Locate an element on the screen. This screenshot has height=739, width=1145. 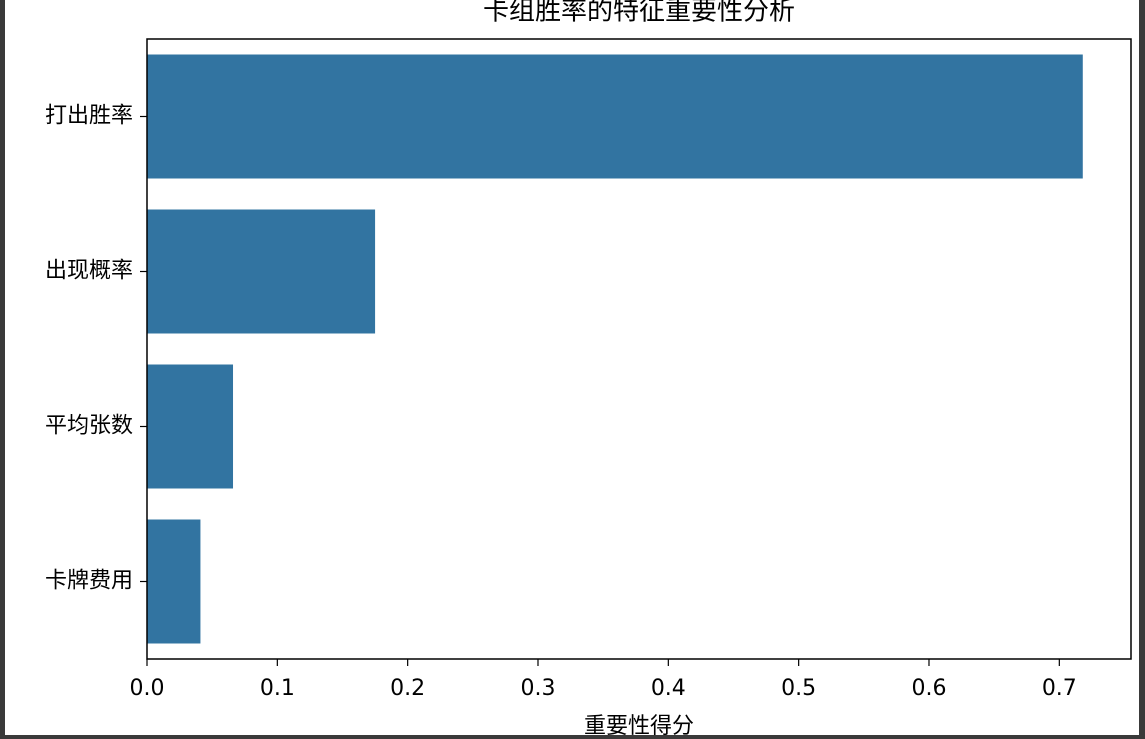
y-tick-label: 打出胜率 is located at coordinates (89, 116).